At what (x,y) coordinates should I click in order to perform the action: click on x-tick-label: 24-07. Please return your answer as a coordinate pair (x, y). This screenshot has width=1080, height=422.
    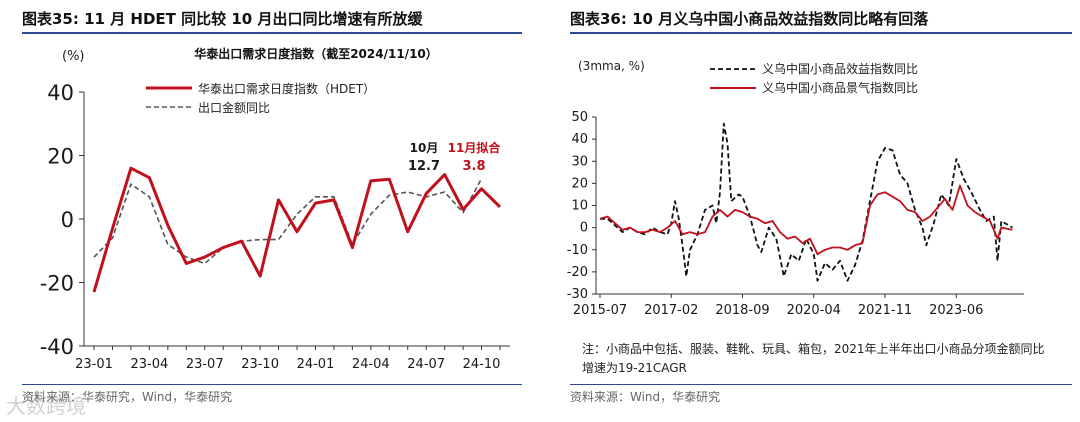
    Looking at the image, I should click on (426, 364).